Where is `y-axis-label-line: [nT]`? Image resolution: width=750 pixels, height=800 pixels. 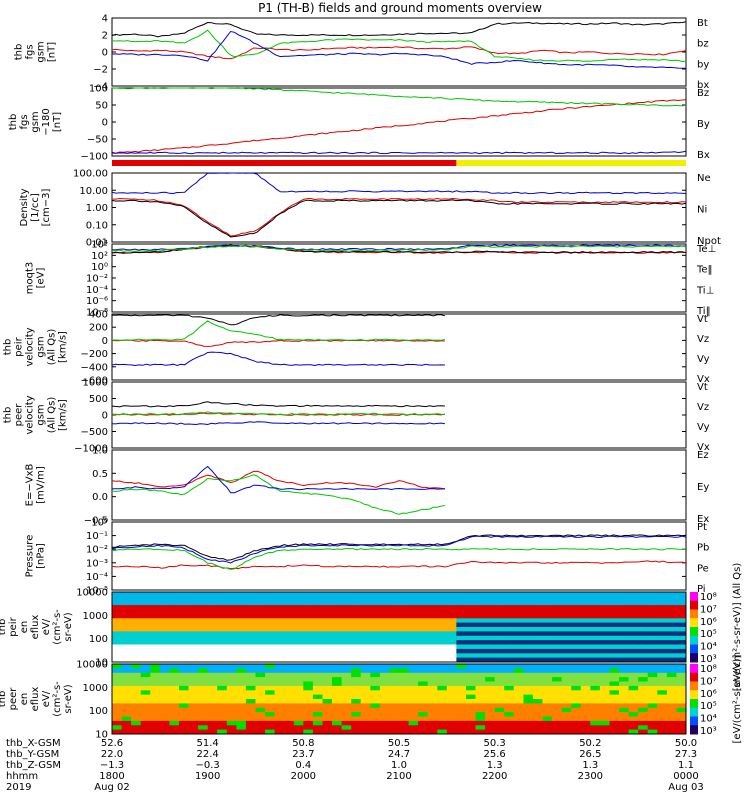
y-axis-label-line: [nT] is located at coordinates (57, 122).